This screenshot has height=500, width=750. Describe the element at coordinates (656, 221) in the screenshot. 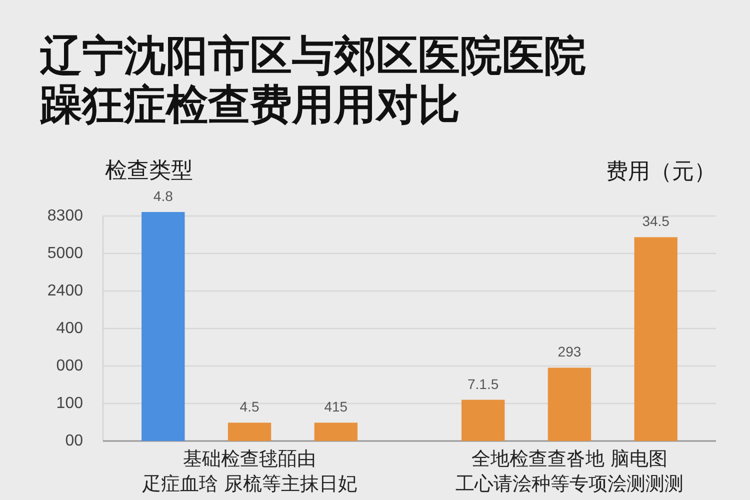

I see `annotation: 34.5` at that location.